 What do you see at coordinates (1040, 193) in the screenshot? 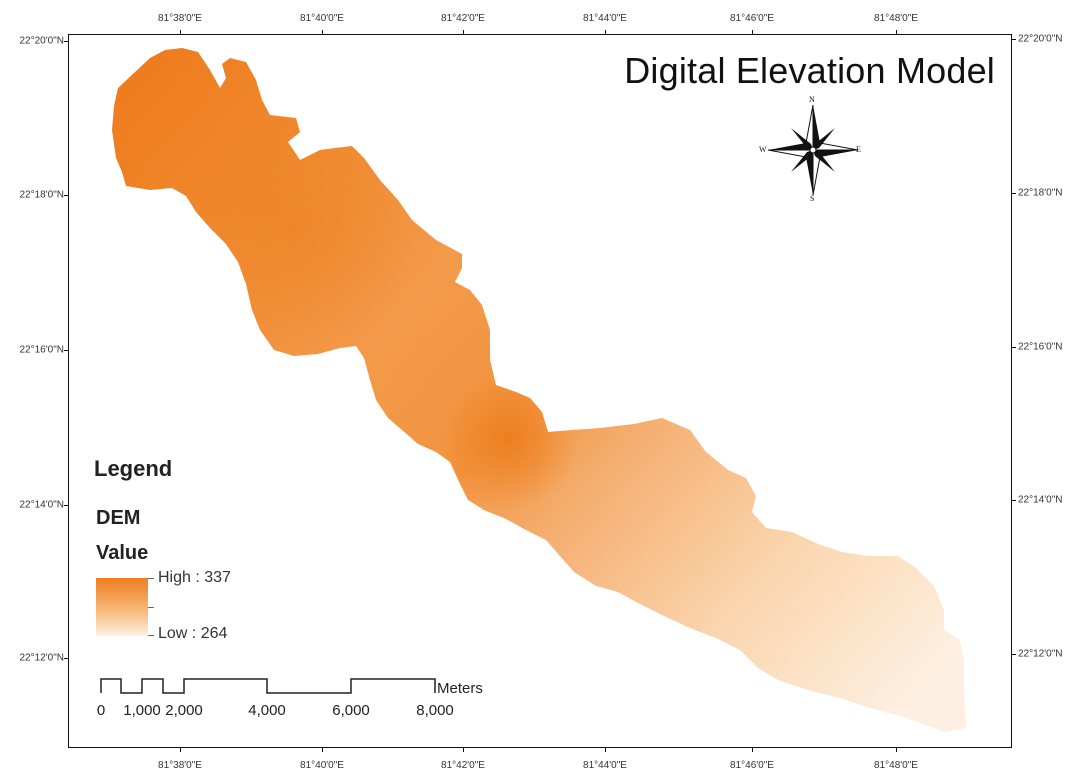
I see `lat-label-right-2: 22°18'0"N` at bounding box center [1040, 193].